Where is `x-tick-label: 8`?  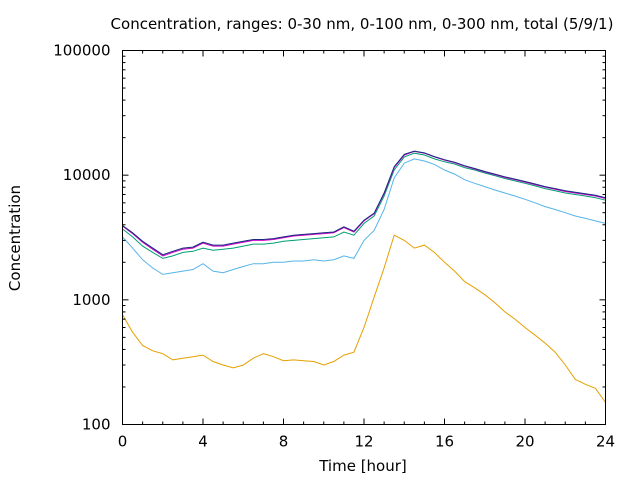
x-tick-label: 8 is located at coordinates (284, 442).